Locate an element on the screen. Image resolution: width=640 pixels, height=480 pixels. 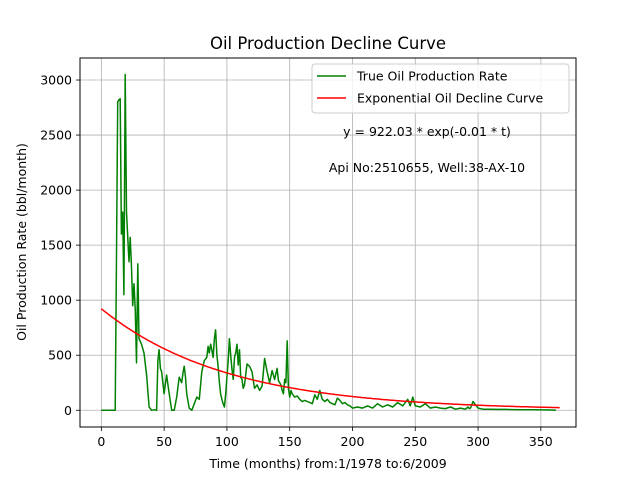
y-tick-label: 1500 is located at coordinates (56, 245).